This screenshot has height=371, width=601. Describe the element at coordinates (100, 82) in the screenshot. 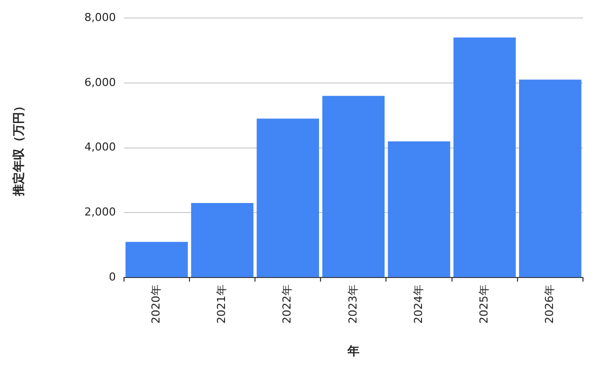

I see `y-tick-label: 6,000` at that location.